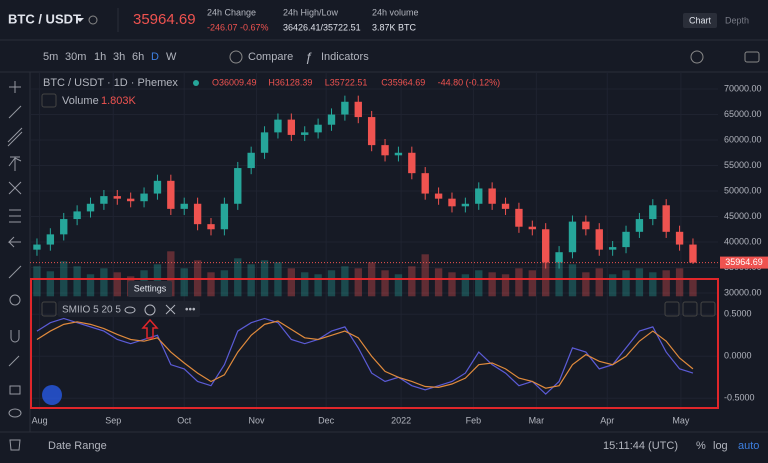 This screenshot has width=768, height=463. I want to click on up-icon, so click(672, 309).